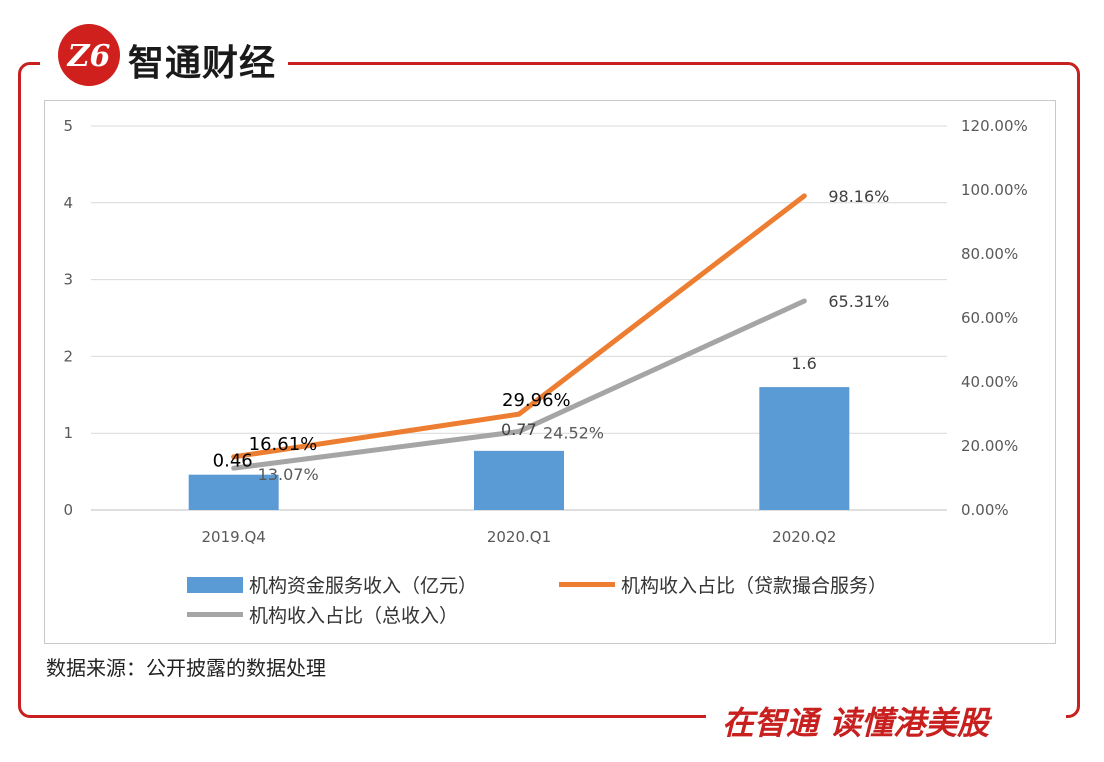 This screenshot has width=1104, height=762. Describe the element at coordinates (519, 429) in the screenshot. I see `bar-data-label: 0.77` at that location.